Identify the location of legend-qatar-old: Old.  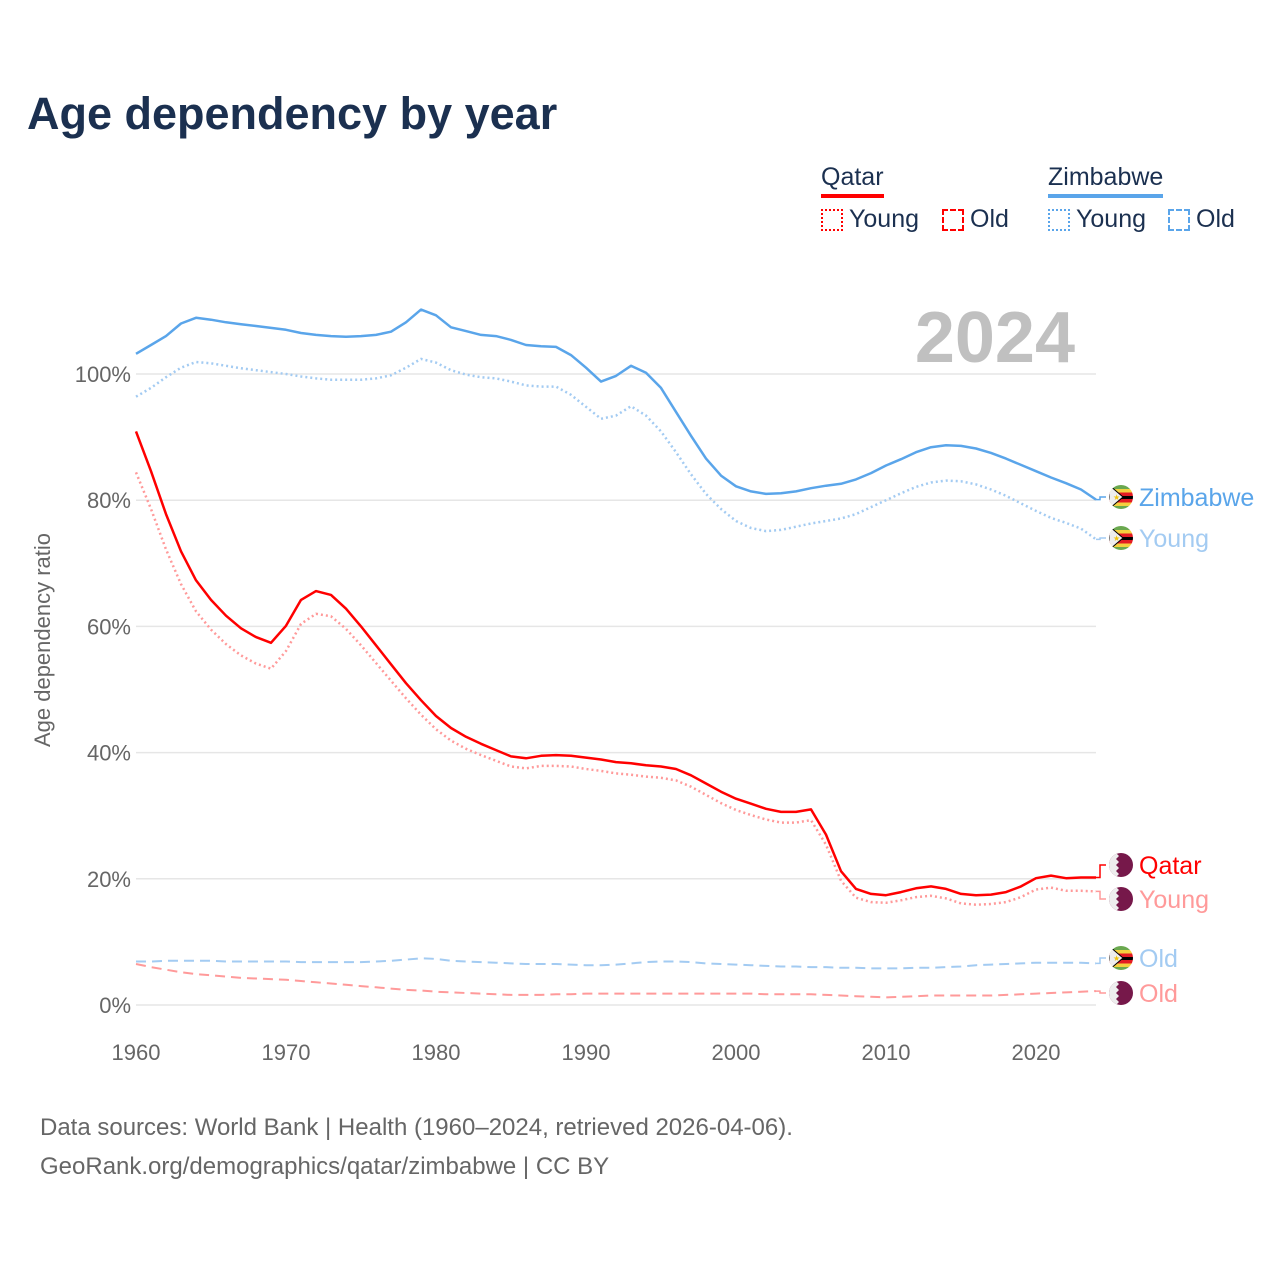
(975, 219).